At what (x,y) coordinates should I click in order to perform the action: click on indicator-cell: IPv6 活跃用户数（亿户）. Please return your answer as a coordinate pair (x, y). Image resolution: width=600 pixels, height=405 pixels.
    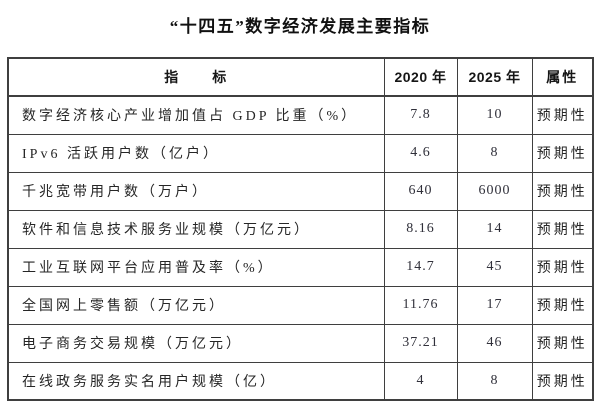
    Looking at the image, I should click on (196, 153).